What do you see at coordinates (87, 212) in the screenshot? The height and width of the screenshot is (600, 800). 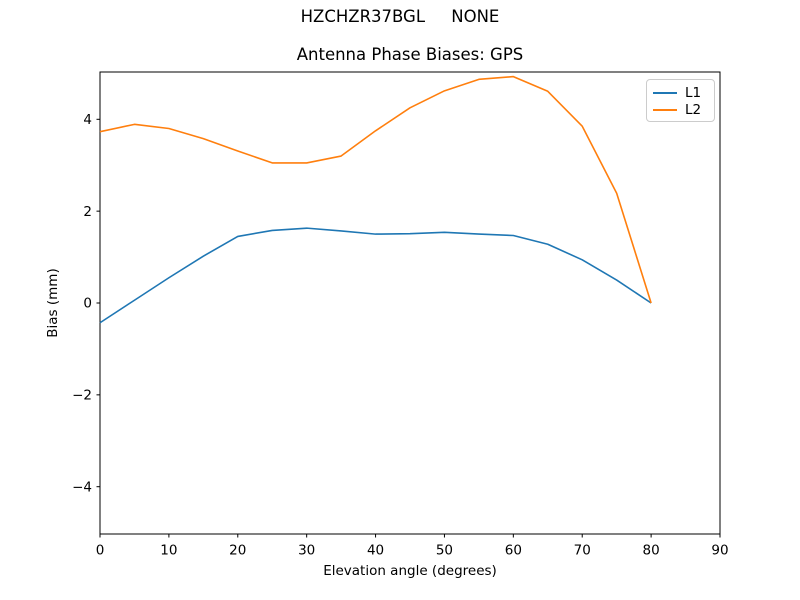 I see `y-tick-label: 2` at bounding box center [87, 212].